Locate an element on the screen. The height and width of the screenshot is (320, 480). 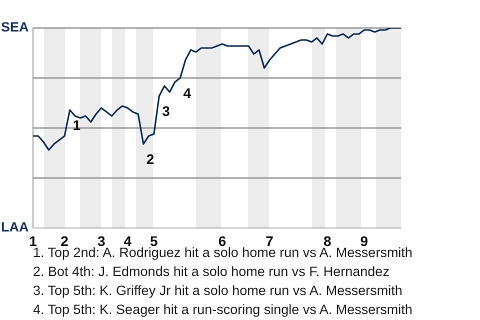
annotation: 2 is located at coordinates (150, 159).